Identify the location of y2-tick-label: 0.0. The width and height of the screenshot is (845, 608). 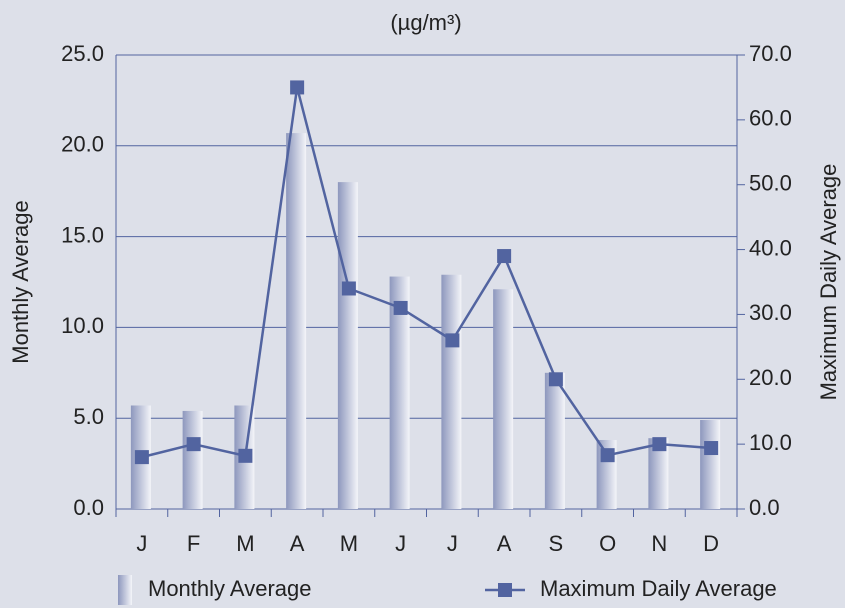
(764, 507).